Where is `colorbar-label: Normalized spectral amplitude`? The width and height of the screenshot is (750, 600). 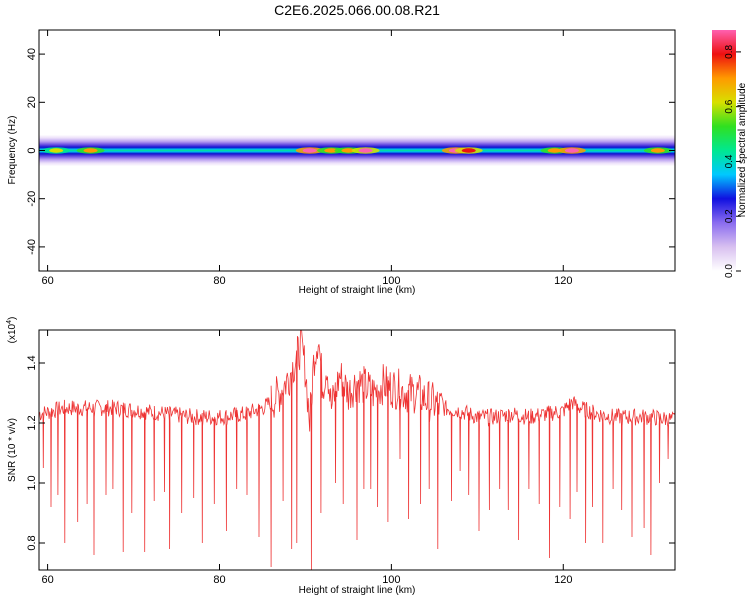 colorbar-label: Normalized spectral amplitude is located at coordinates (742, 149).